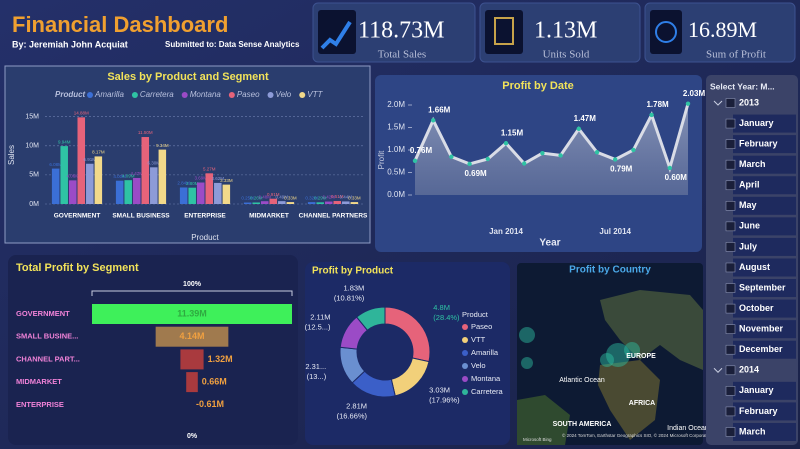 The image size is (800, 449). Describe the element at coordinates (394, 32) in the screenshot. I see `card: 118.73M Total Sales` at that location.